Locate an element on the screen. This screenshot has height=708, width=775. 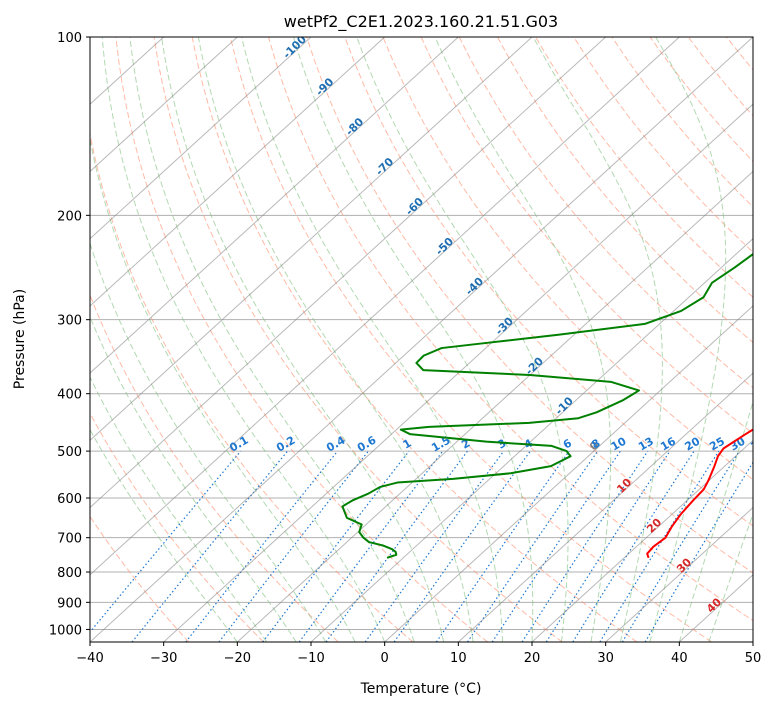
x-tick-label: −40 is located at coordinates (89, 658).